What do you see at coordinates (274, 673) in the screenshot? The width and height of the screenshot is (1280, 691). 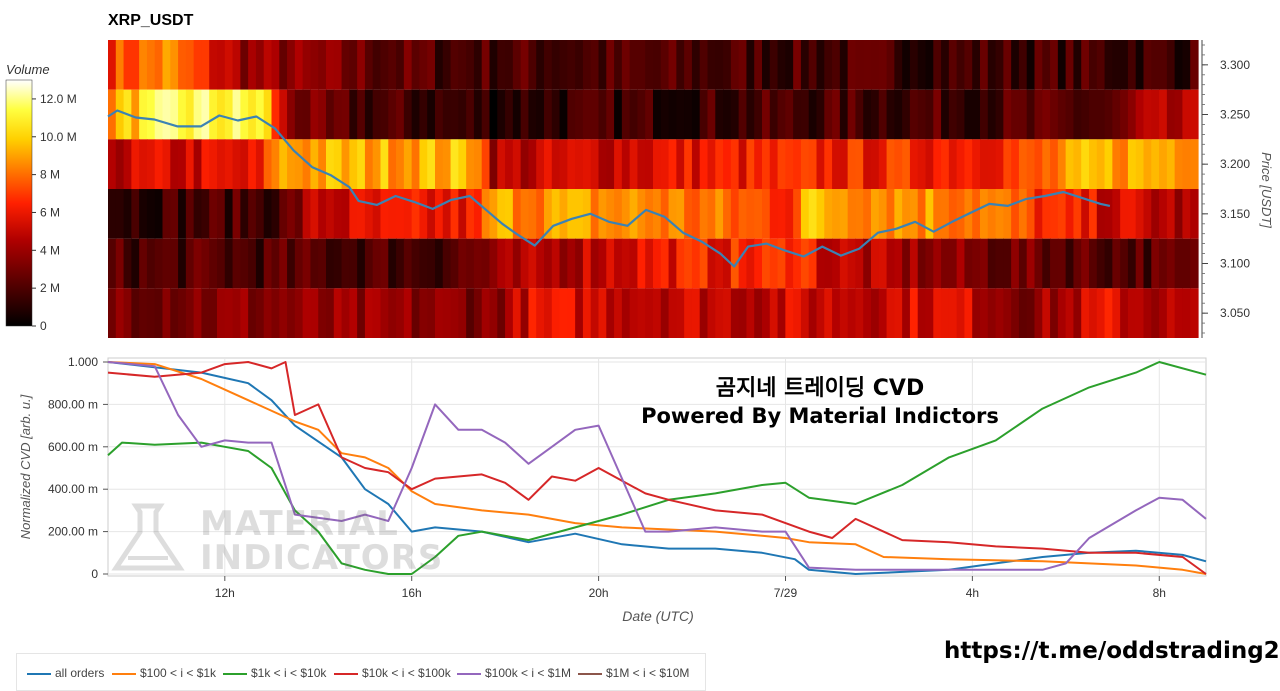 I see `legend-item: $1k < i < $10k` at bounding box center [274, 673].